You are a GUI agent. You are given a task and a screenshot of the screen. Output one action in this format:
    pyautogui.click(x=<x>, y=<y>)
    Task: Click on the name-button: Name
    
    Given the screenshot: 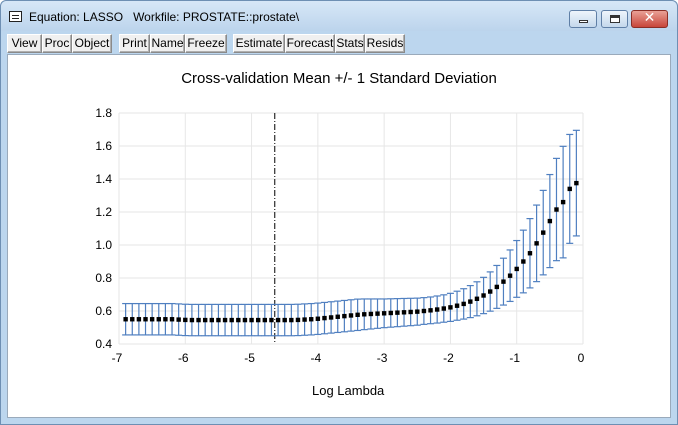 What is the action you would take?
    pyautogui.click(x=167, y=43)
    